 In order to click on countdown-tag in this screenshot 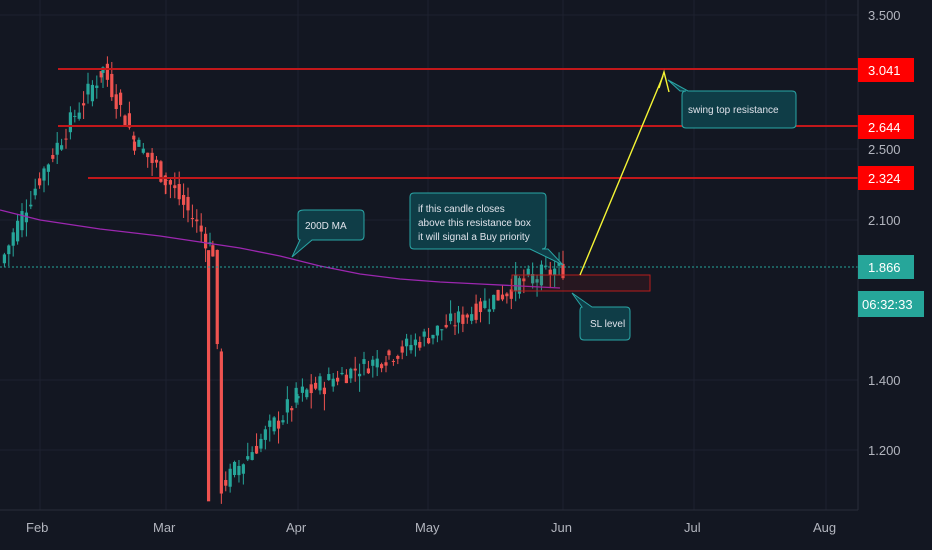, I will do `click(891, 304)`.